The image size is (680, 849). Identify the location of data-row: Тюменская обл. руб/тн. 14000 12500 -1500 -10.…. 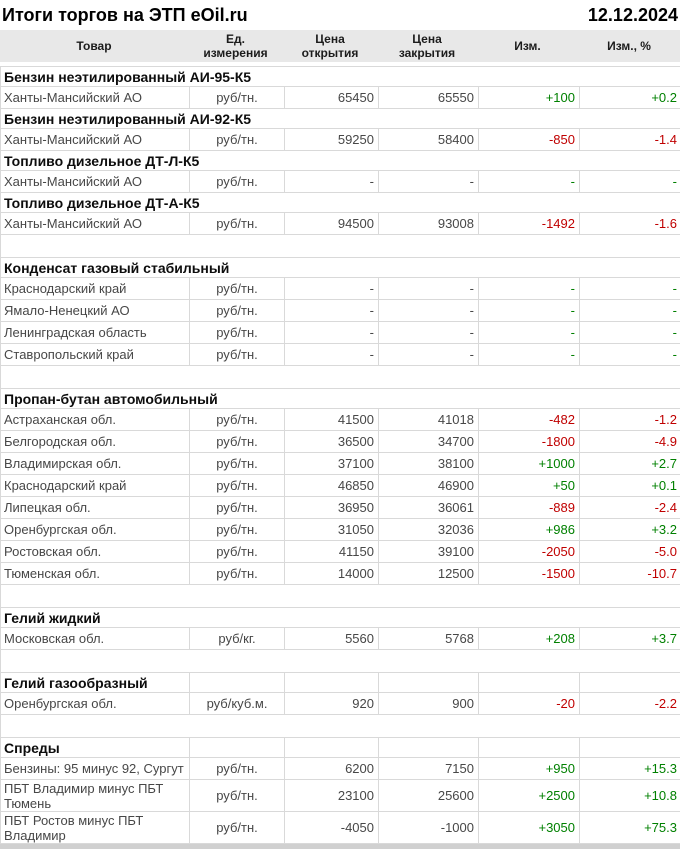
(340, 573).